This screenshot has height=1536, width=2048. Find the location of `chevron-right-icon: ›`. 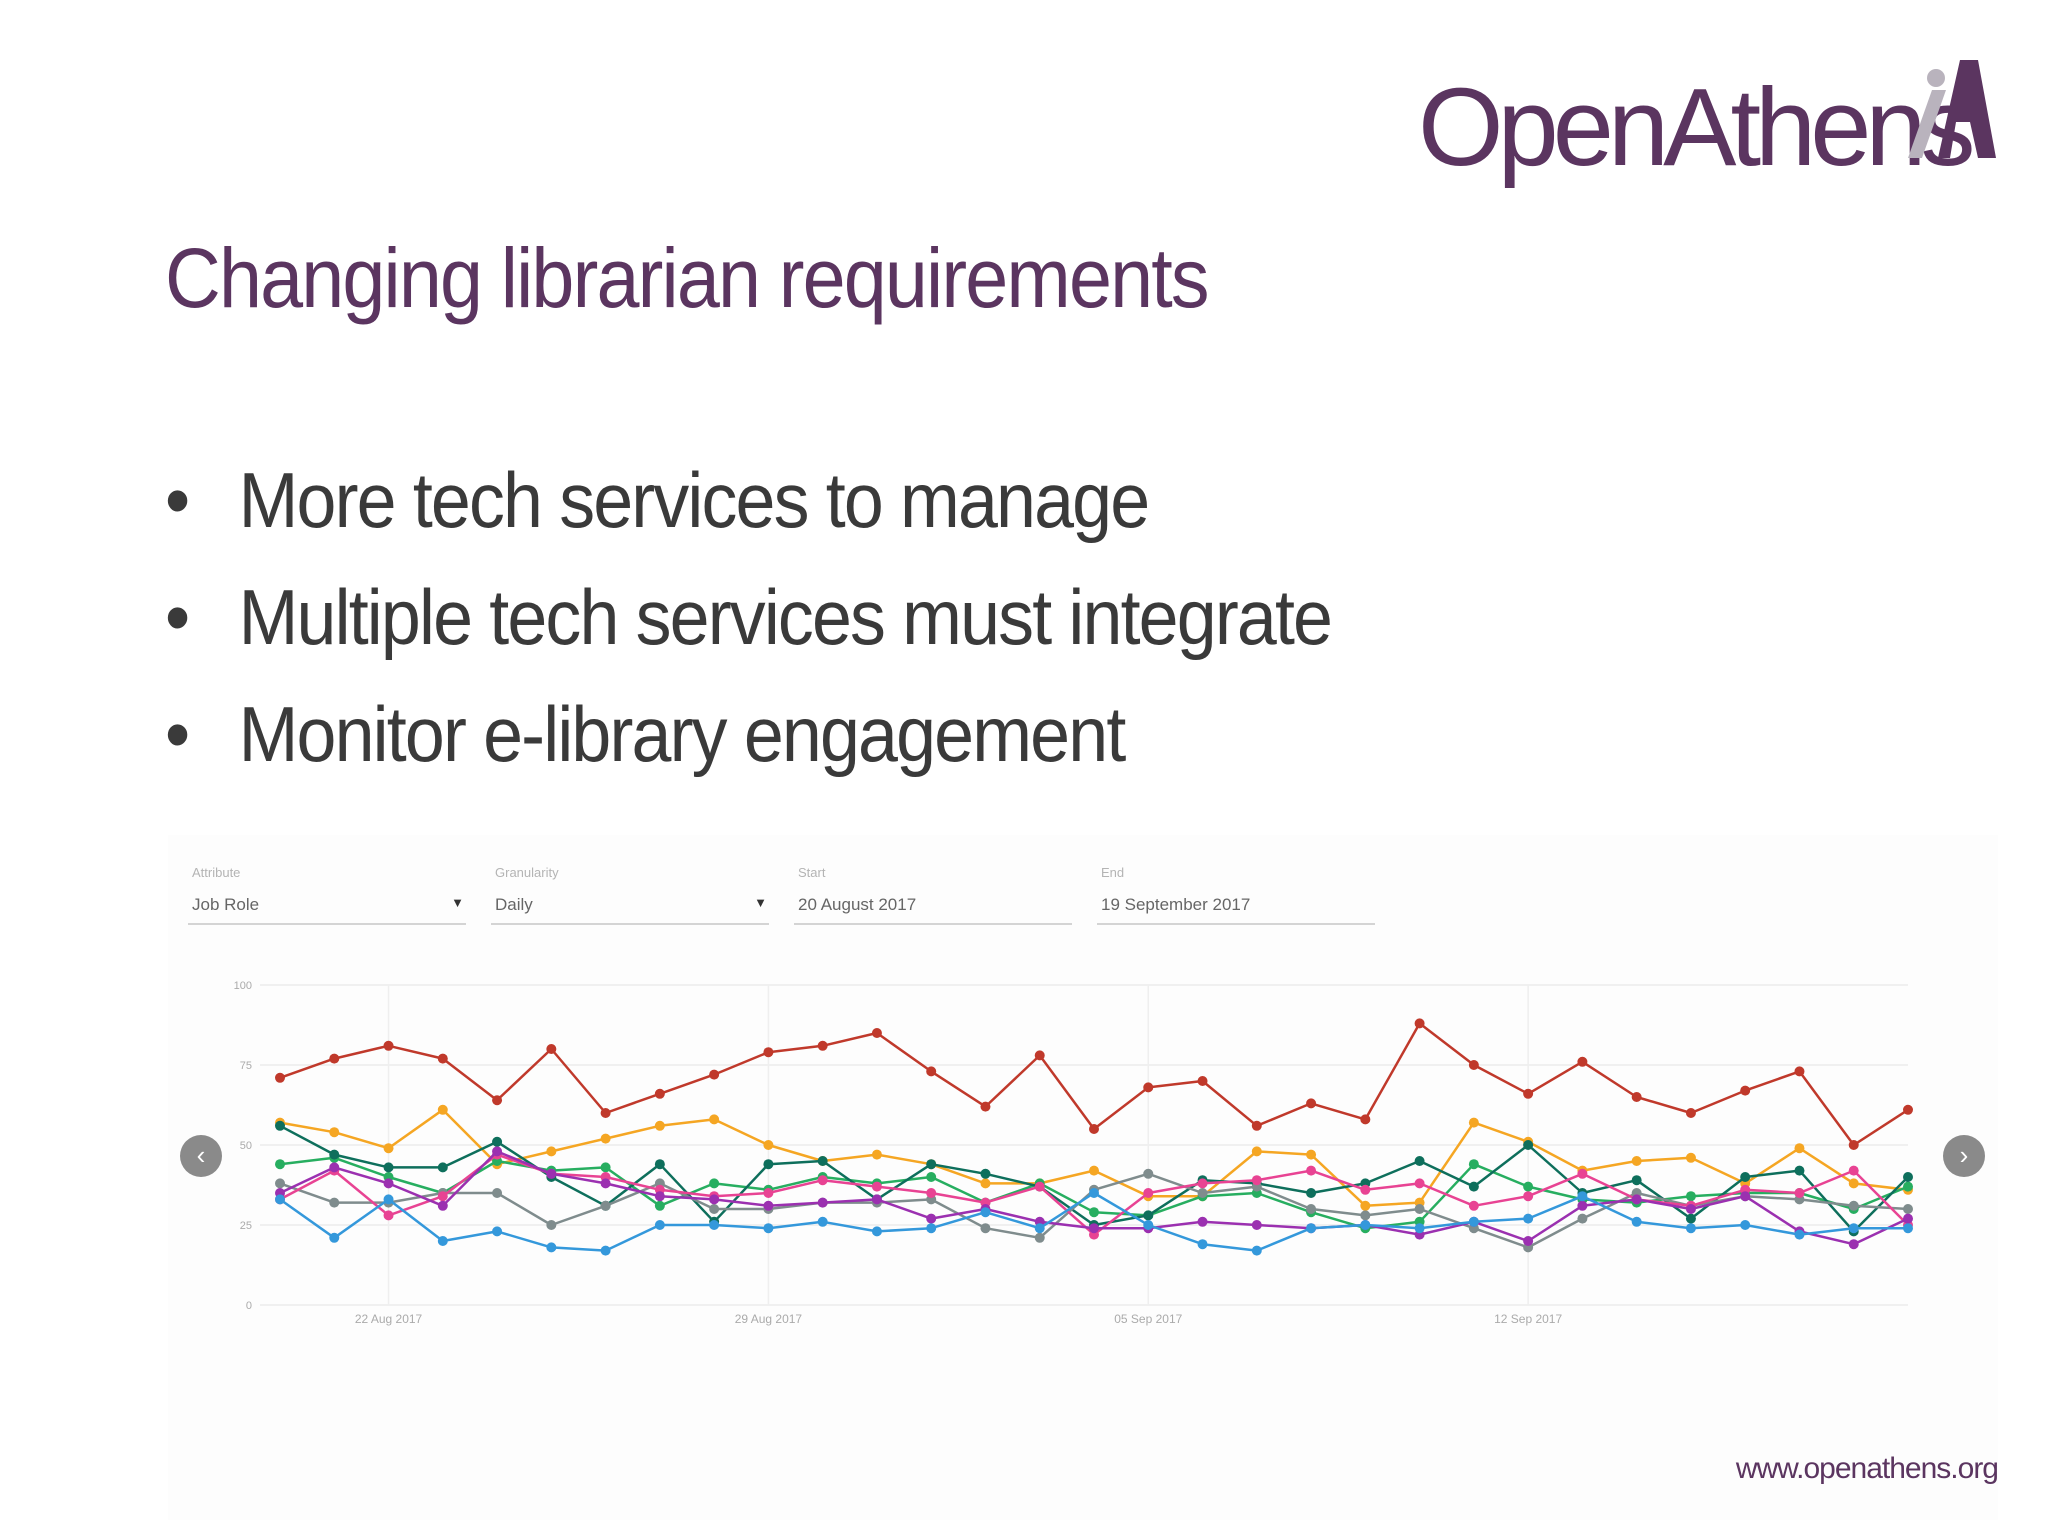

chevron-right-icon: › is located at coordinates (1964, 1156).